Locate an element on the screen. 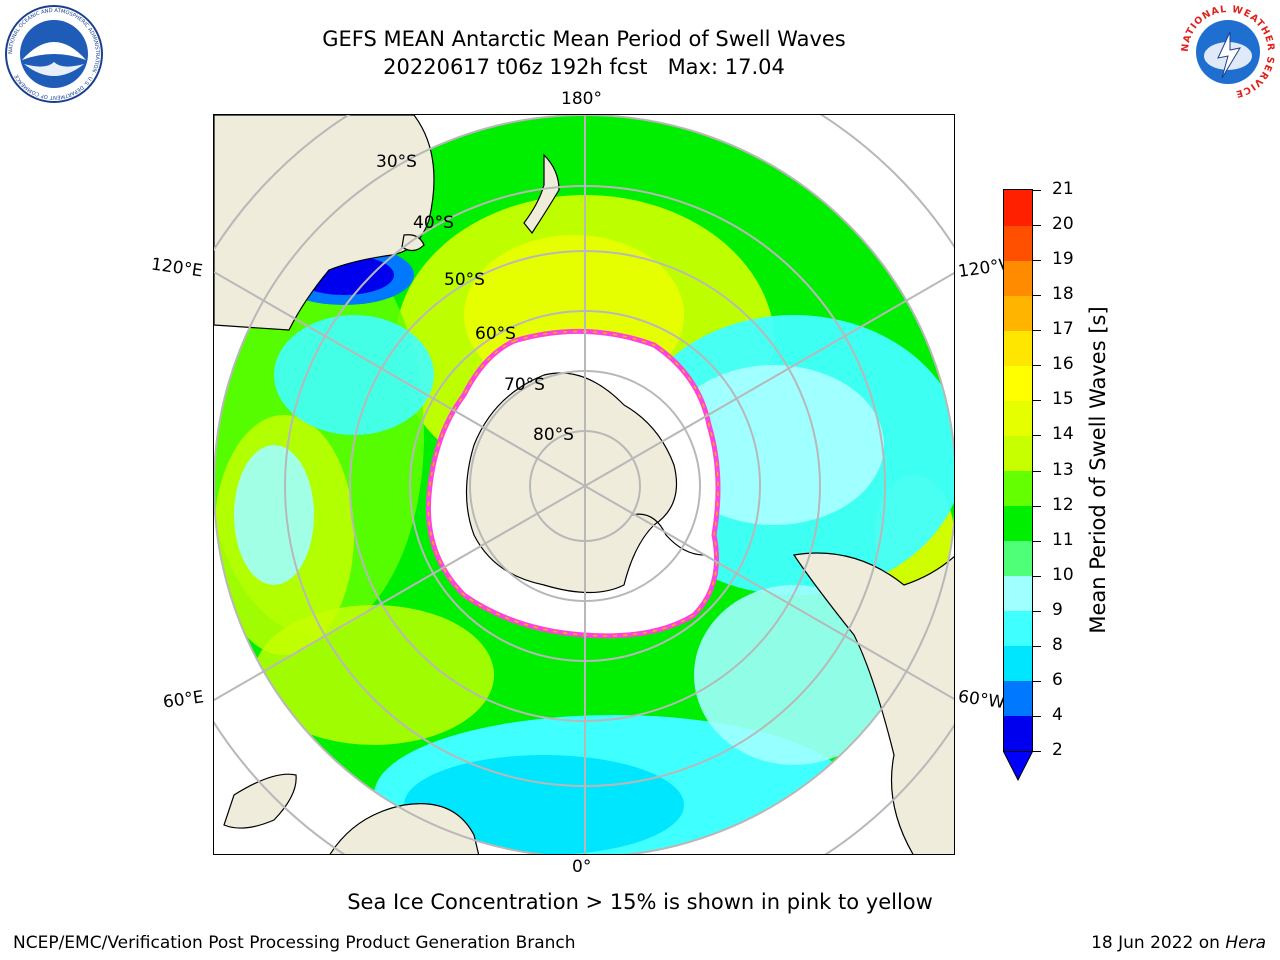 This screenshot has width=1280, height=960. colorbar-tick-label: 2 is located at coordinates (1057, 750).